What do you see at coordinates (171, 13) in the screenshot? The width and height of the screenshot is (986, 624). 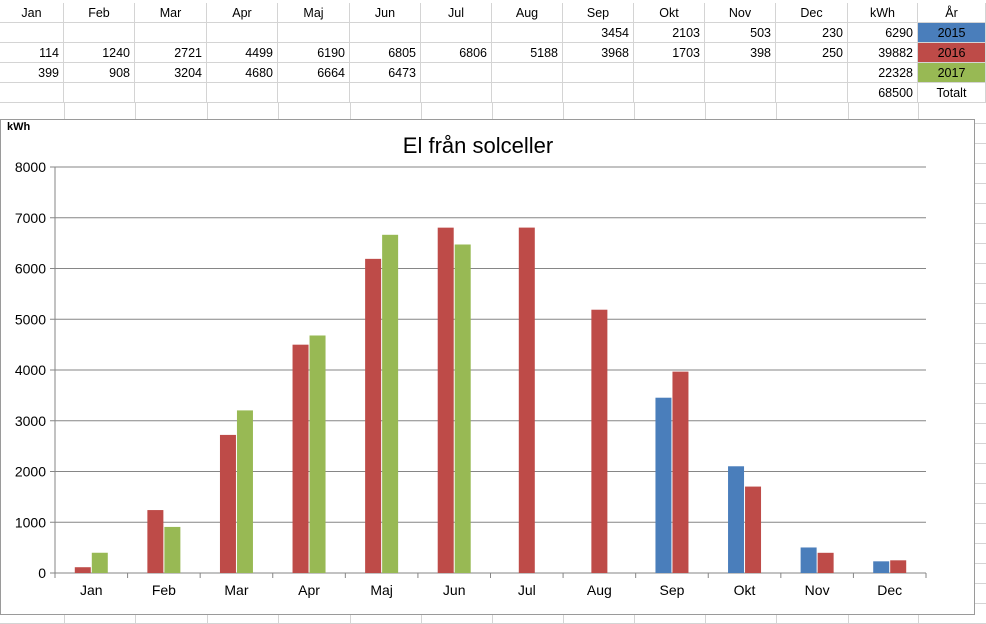 I see `header-cell: Mar` at bounding box center [171, 13].